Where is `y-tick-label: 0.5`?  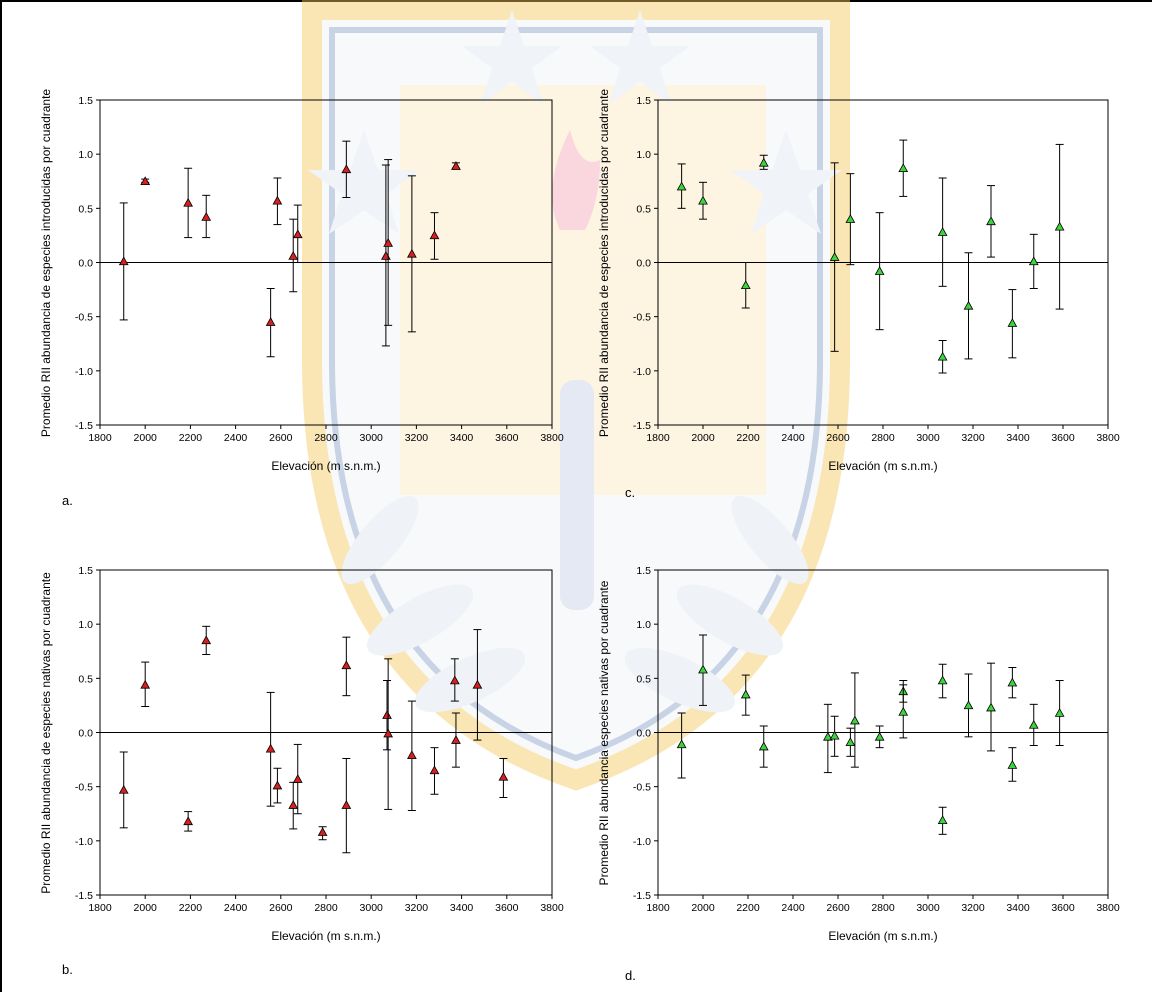 y-tick-label: 0.5 is located at coordinates (85, 209).